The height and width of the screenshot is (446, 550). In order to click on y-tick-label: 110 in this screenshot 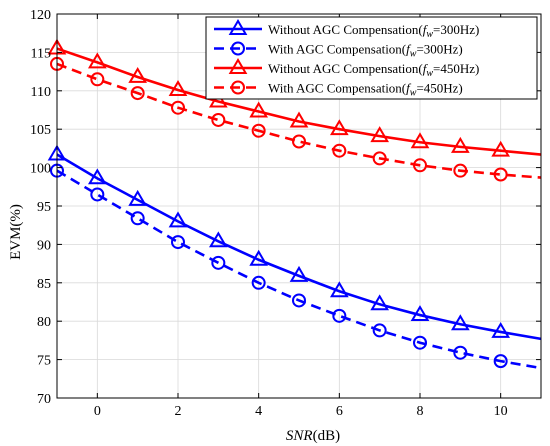, I will do `click(41, 92)`.